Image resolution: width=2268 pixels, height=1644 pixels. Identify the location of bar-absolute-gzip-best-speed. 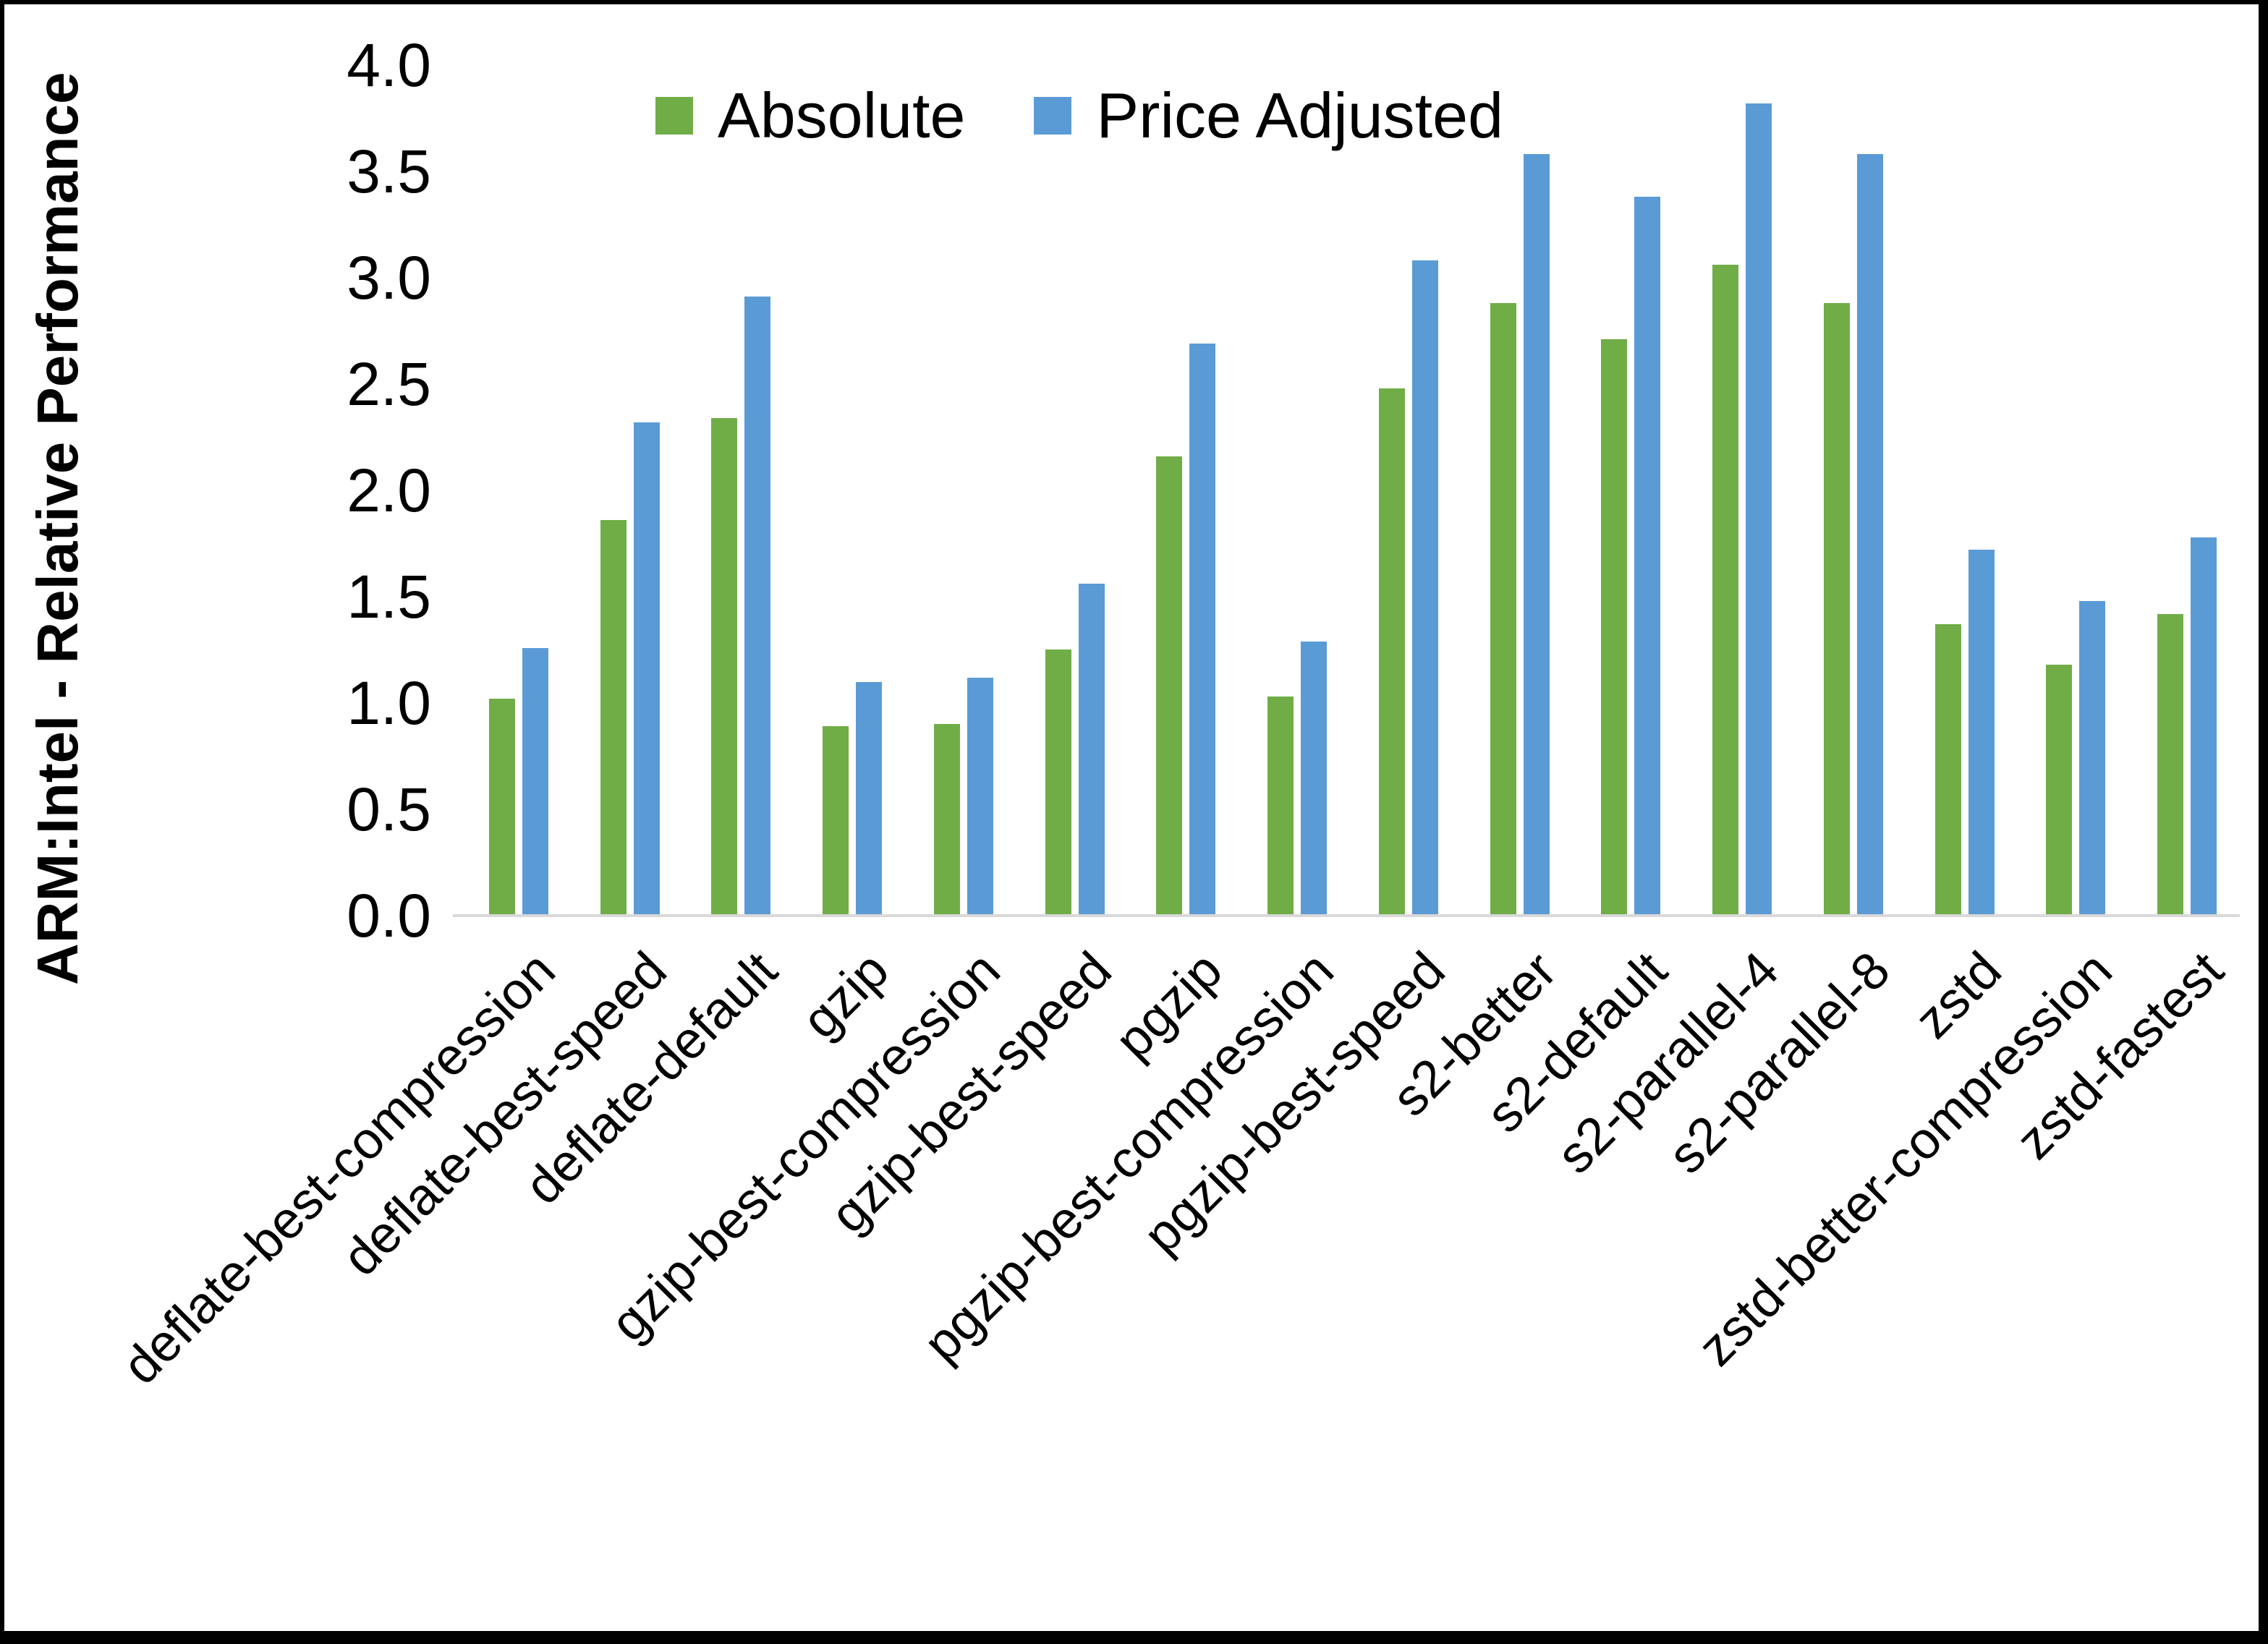
(1058, 782).